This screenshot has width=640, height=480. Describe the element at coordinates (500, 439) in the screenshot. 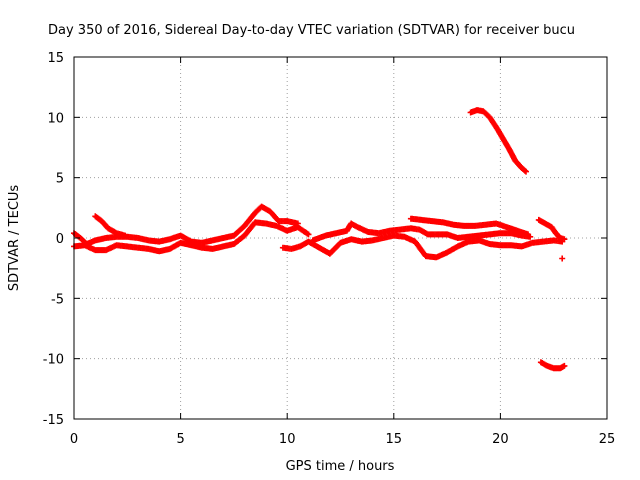

I see `x-tick-label: 20` at that location.